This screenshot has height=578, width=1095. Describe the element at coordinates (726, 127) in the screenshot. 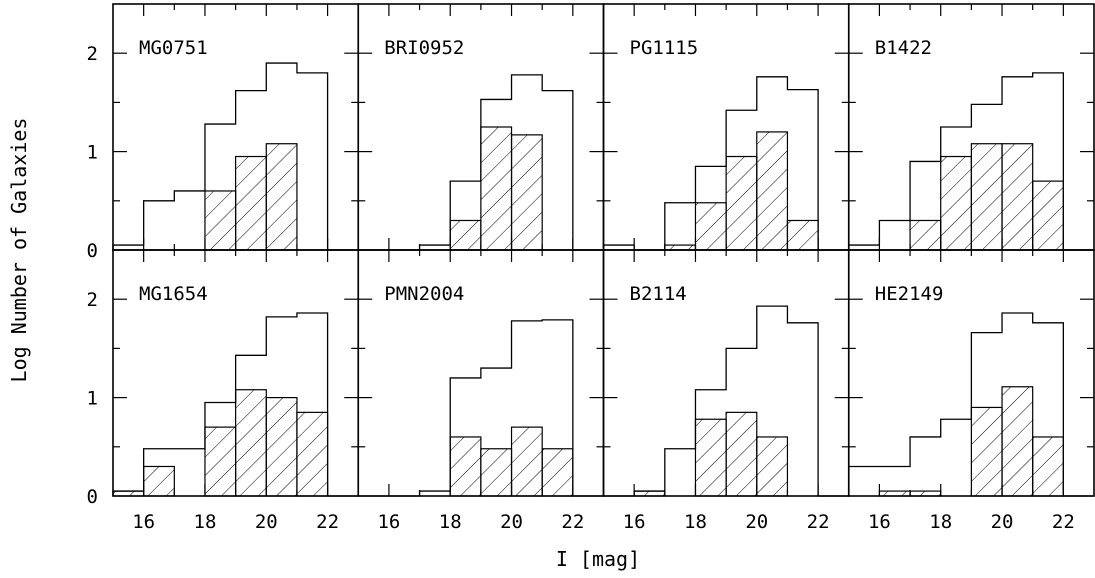

I see `panel-pg1115: PG1115` at that location.